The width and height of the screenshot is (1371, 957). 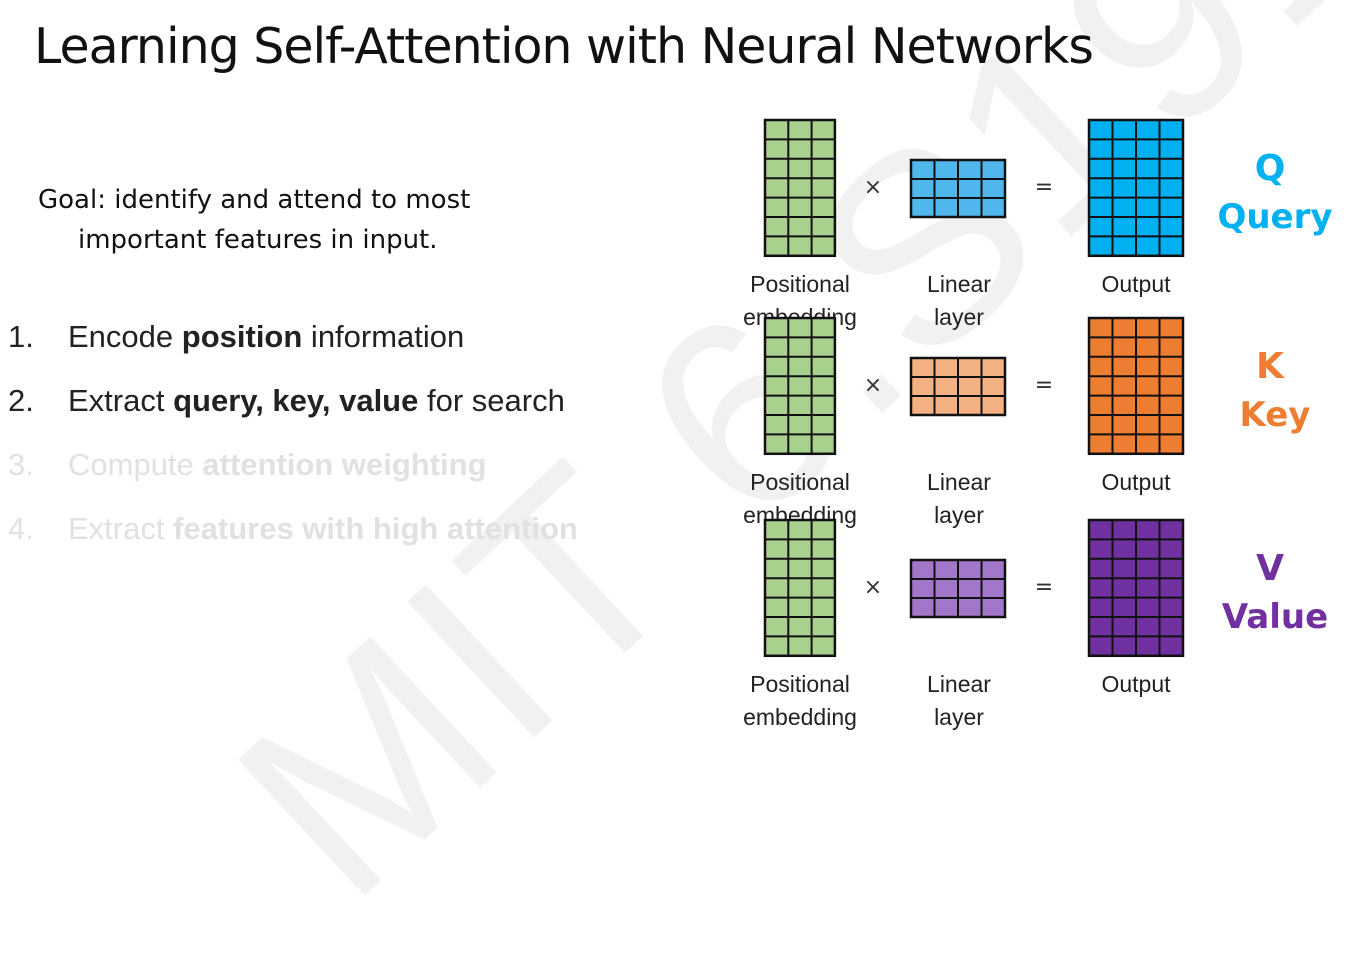 I want to click on step-text-part: Compute, so click(x=135, y=464).